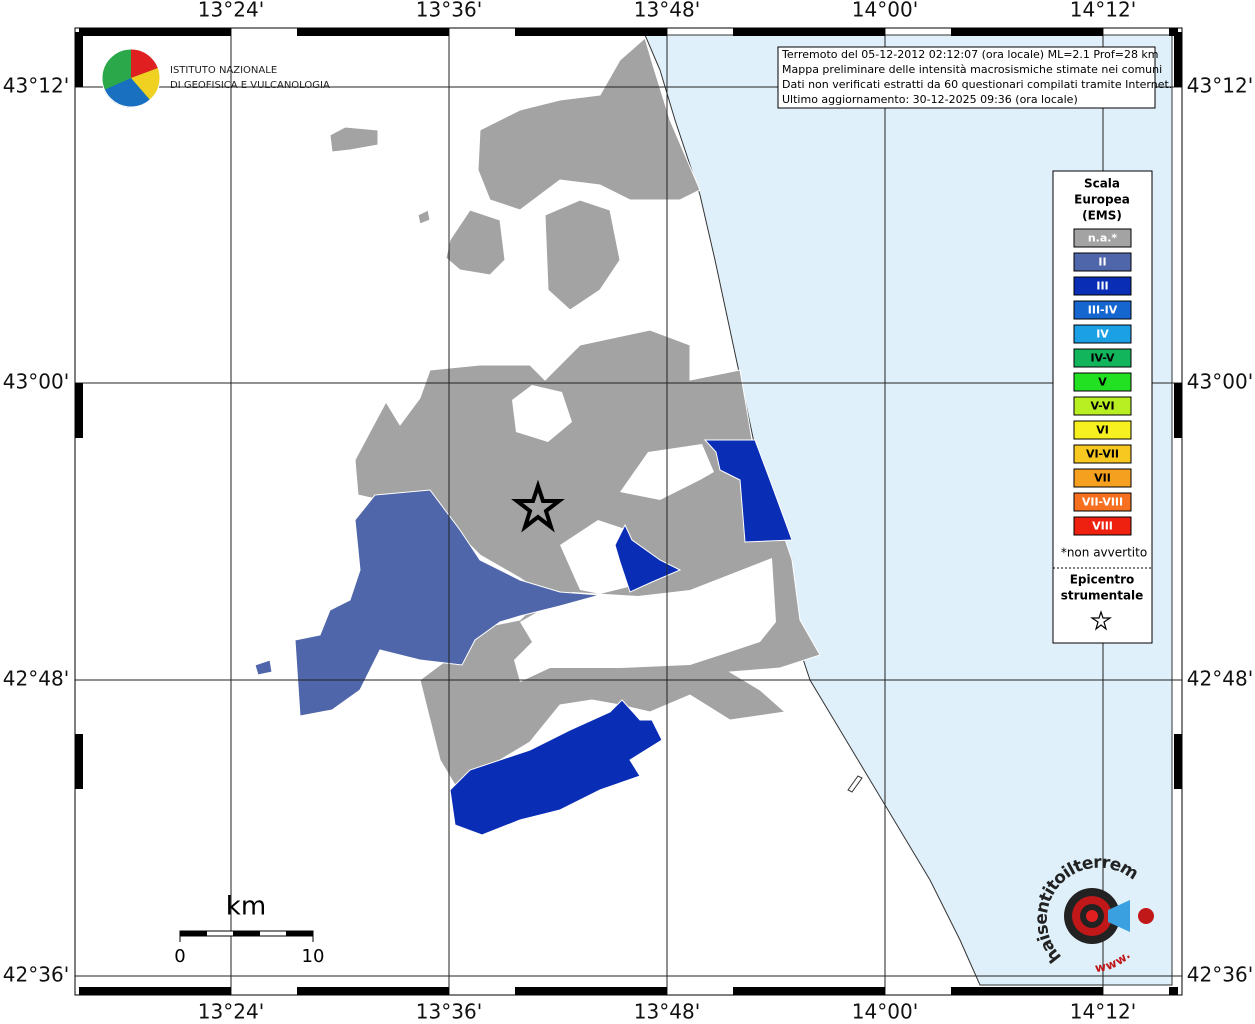  Describe the element at coordinates (1092, 916) in the screenshot. I see `badge-ring` at that location.